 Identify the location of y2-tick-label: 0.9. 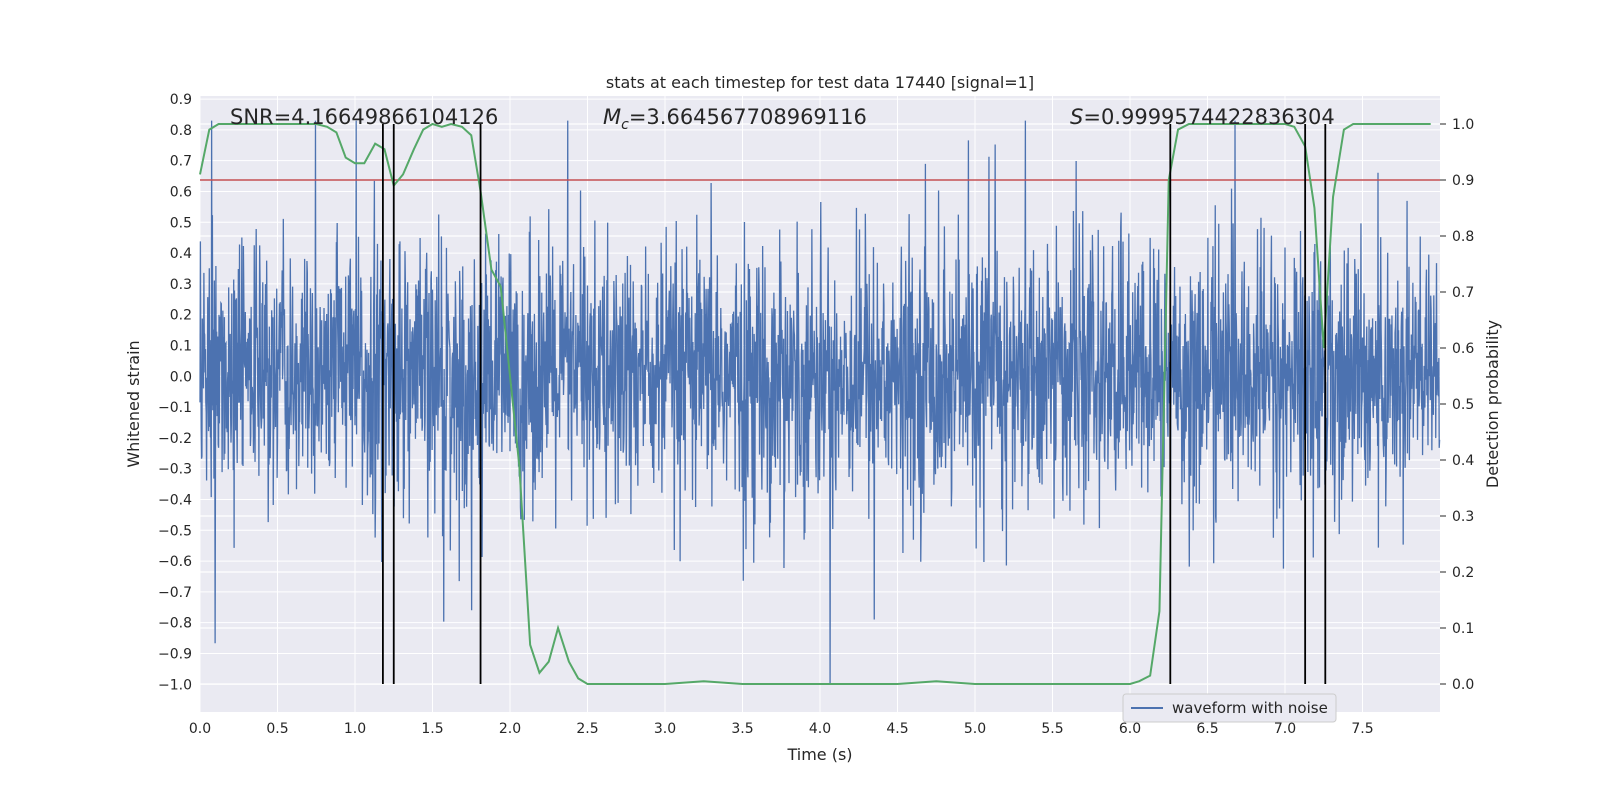
(1463, 181).